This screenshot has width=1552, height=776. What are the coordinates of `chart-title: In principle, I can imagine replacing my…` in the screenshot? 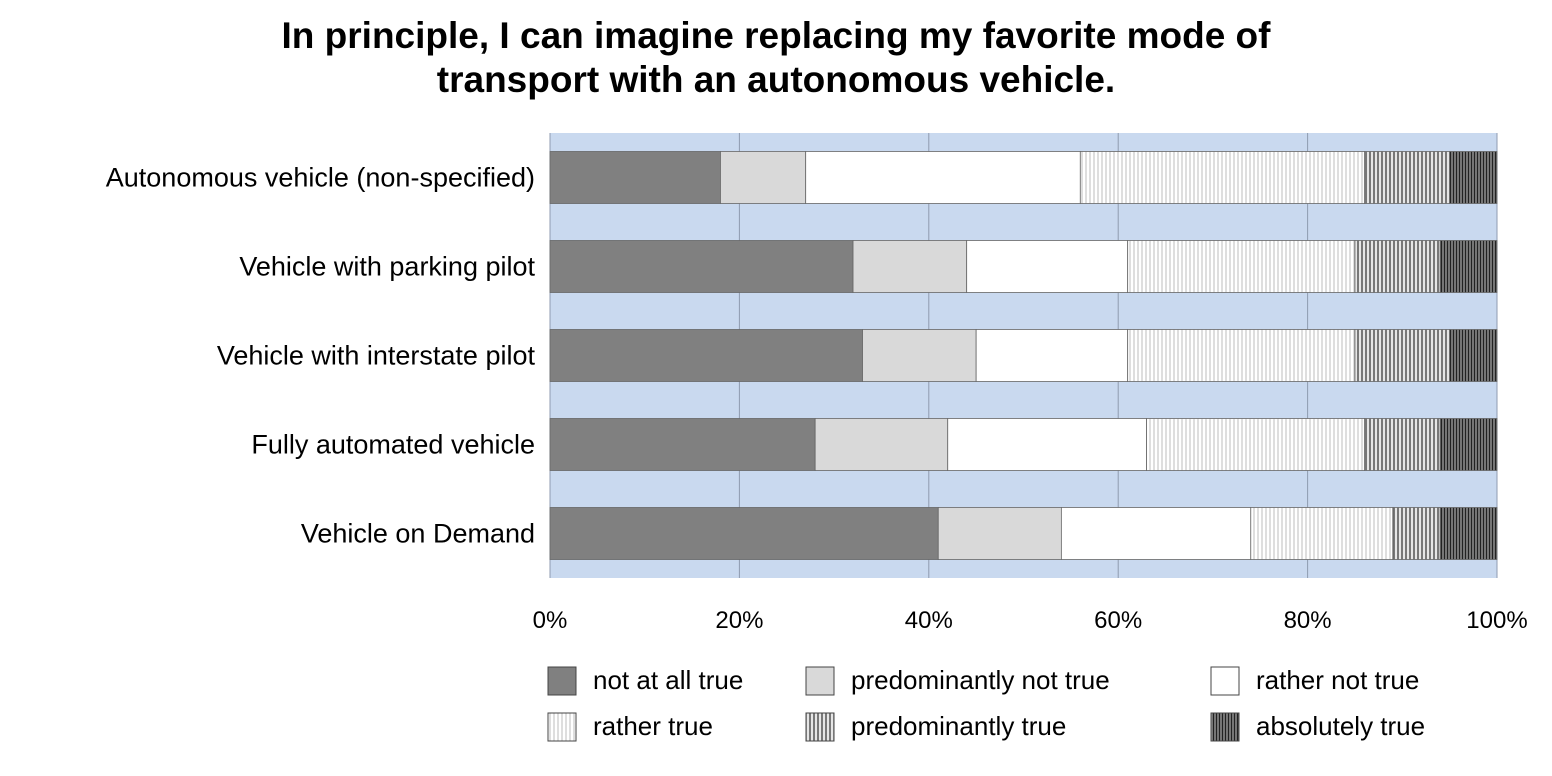 It's located at (776, 58).